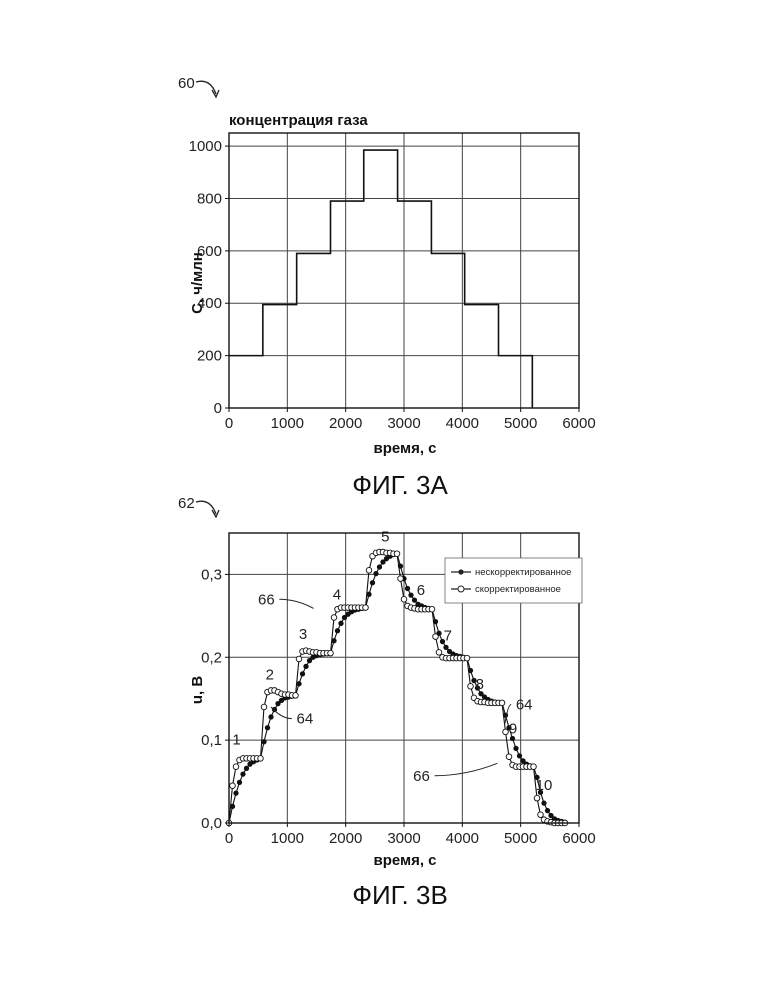  Describe the element at coordinates (385, 536) in the screenshot. I see `curve-annotation: 5` at that location.